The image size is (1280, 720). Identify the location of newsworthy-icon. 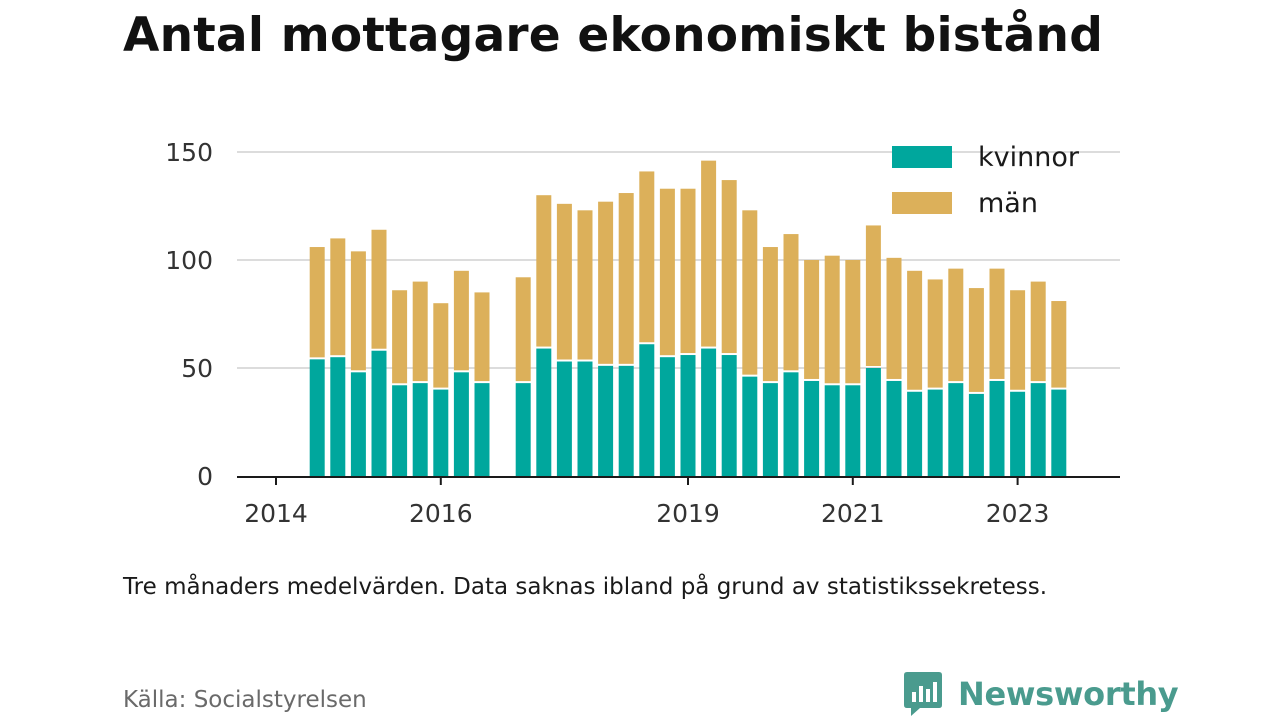
(923, 694).